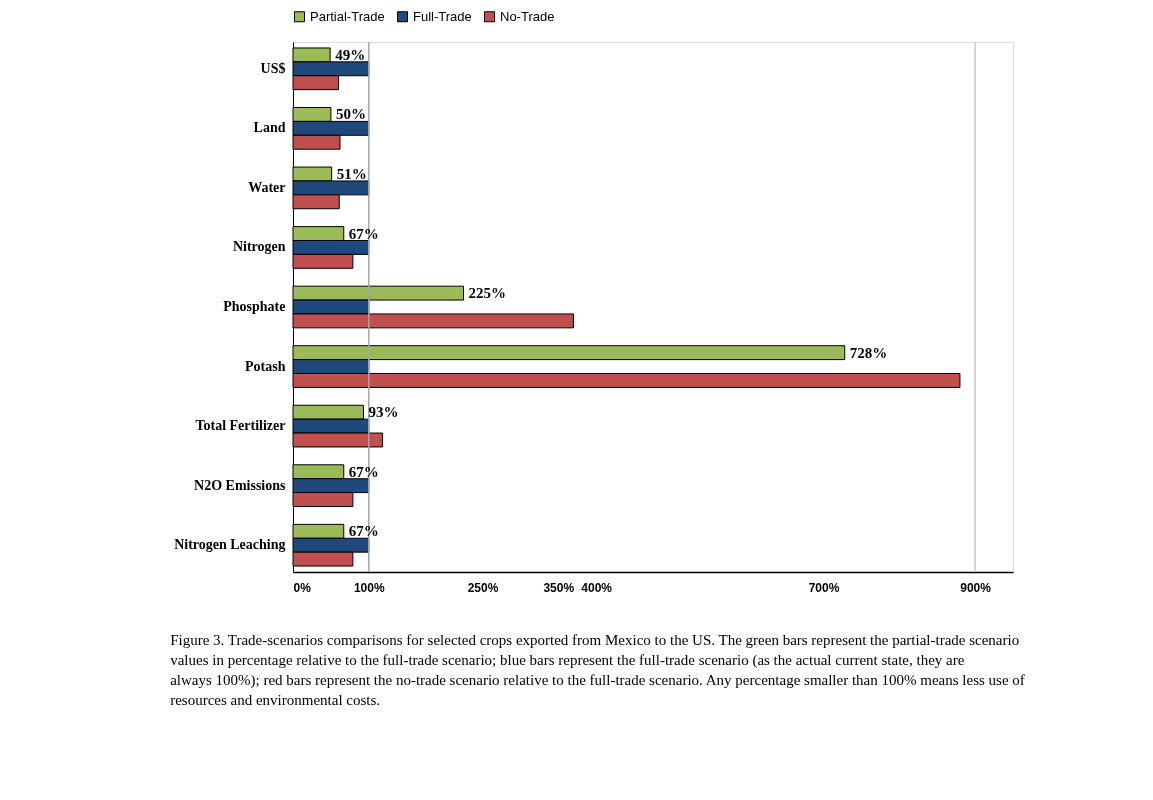 This screenshot has height=800, width=1153. I want to click on y-tick-label: Total Fertilizer, so click(240, 426).